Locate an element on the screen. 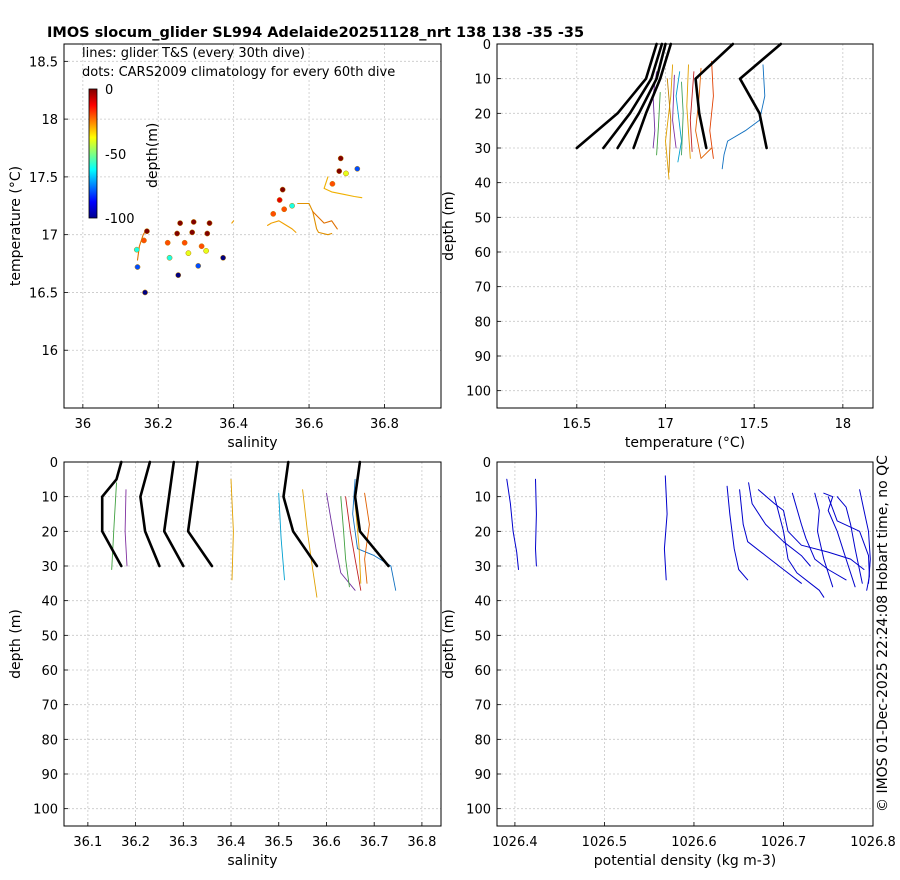 This screenshot has width=900, height=880. dens_depth-xlabel: potential density (kg m-3) is located at coordinates (685, 861).